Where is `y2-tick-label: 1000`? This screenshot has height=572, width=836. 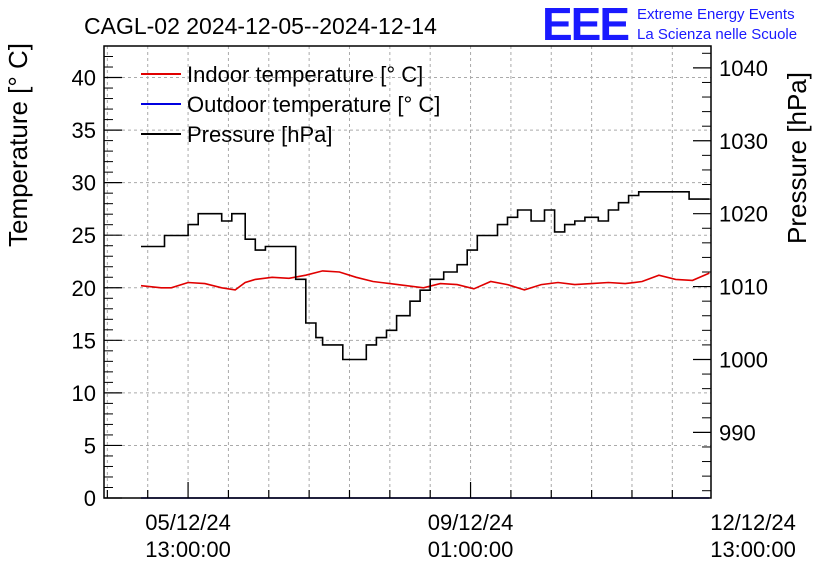 y2-tick-label: 1000 is located at coordinates (743, 359).